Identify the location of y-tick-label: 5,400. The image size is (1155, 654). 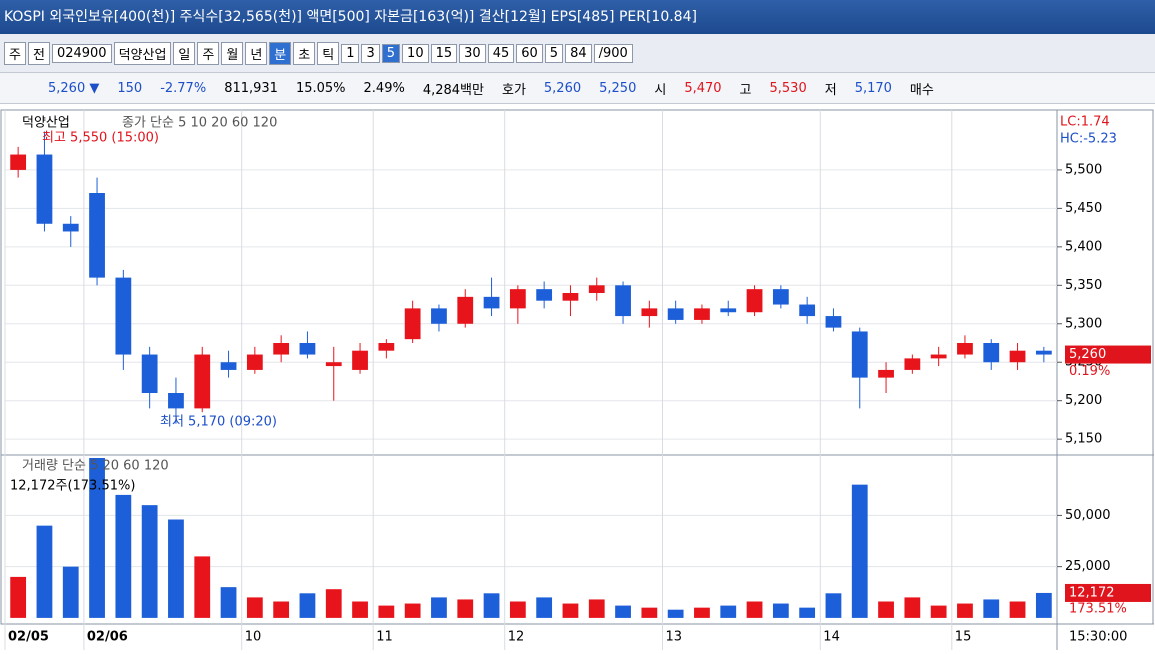
(1083, 246).